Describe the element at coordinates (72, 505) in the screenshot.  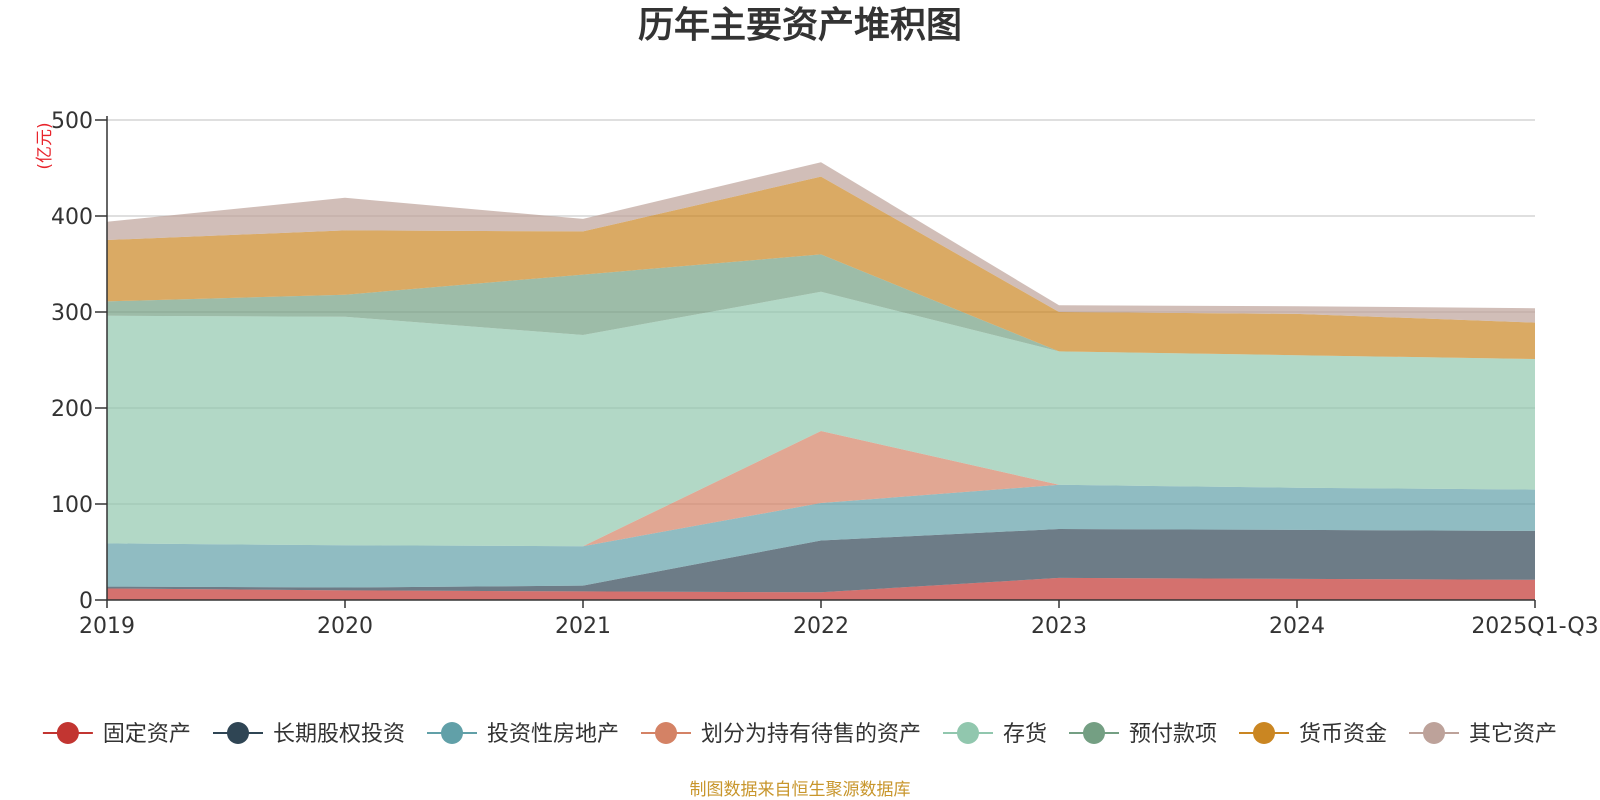
I see `y-tick-label: 100` at that location.